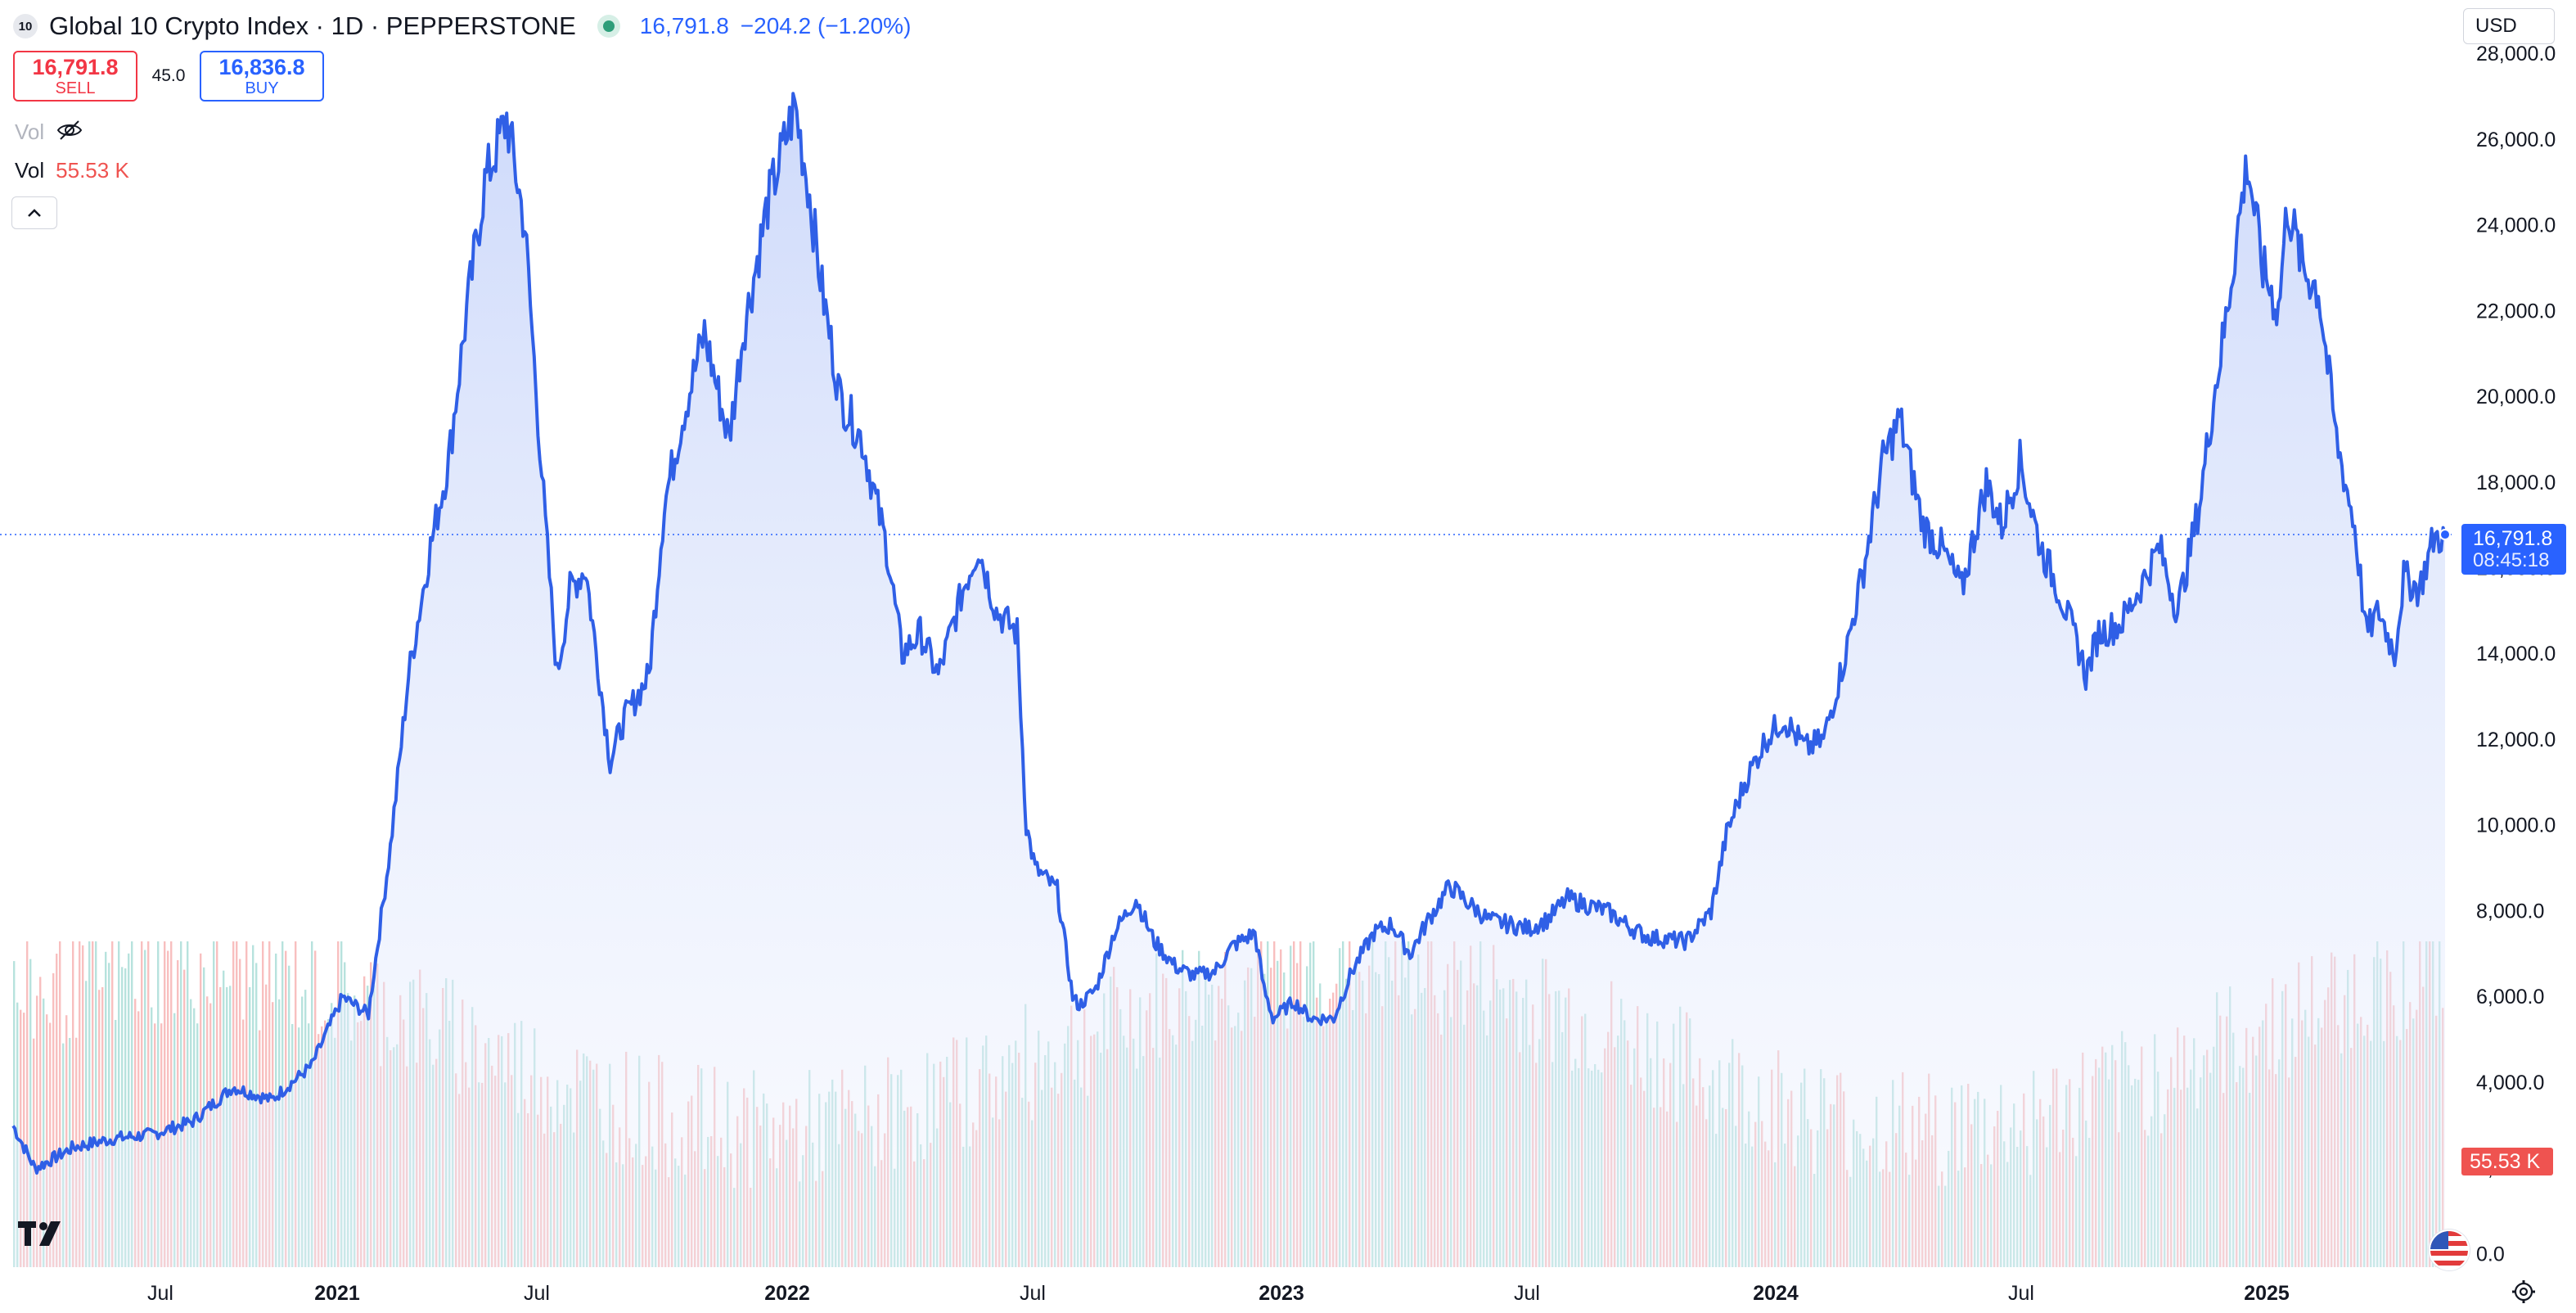 This screenshot has height=1313, width=2576. I want to click on x-tick-label: 2023, so click(1281, 1293).